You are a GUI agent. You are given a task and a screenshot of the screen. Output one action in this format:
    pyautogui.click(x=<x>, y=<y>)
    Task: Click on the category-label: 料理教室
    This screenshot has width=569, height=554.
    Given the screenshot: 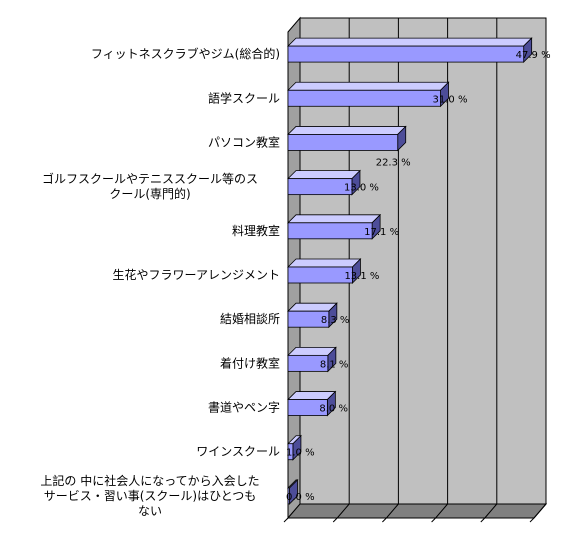 What is the action you would take?
    pyautogui.click(x=256, y=230)
    